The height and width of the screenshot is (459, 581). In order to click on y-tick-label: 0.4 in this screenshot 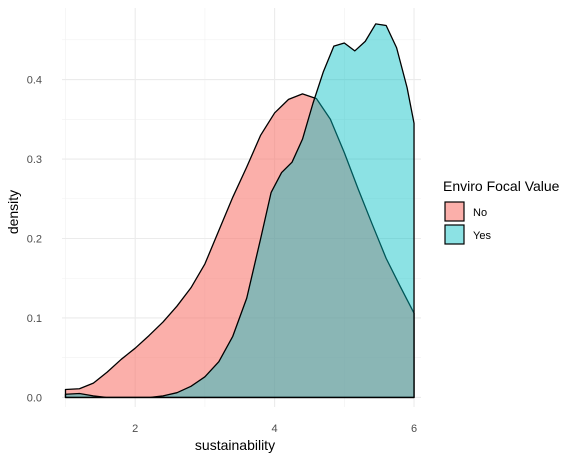, I will do `click(34, 81)`.